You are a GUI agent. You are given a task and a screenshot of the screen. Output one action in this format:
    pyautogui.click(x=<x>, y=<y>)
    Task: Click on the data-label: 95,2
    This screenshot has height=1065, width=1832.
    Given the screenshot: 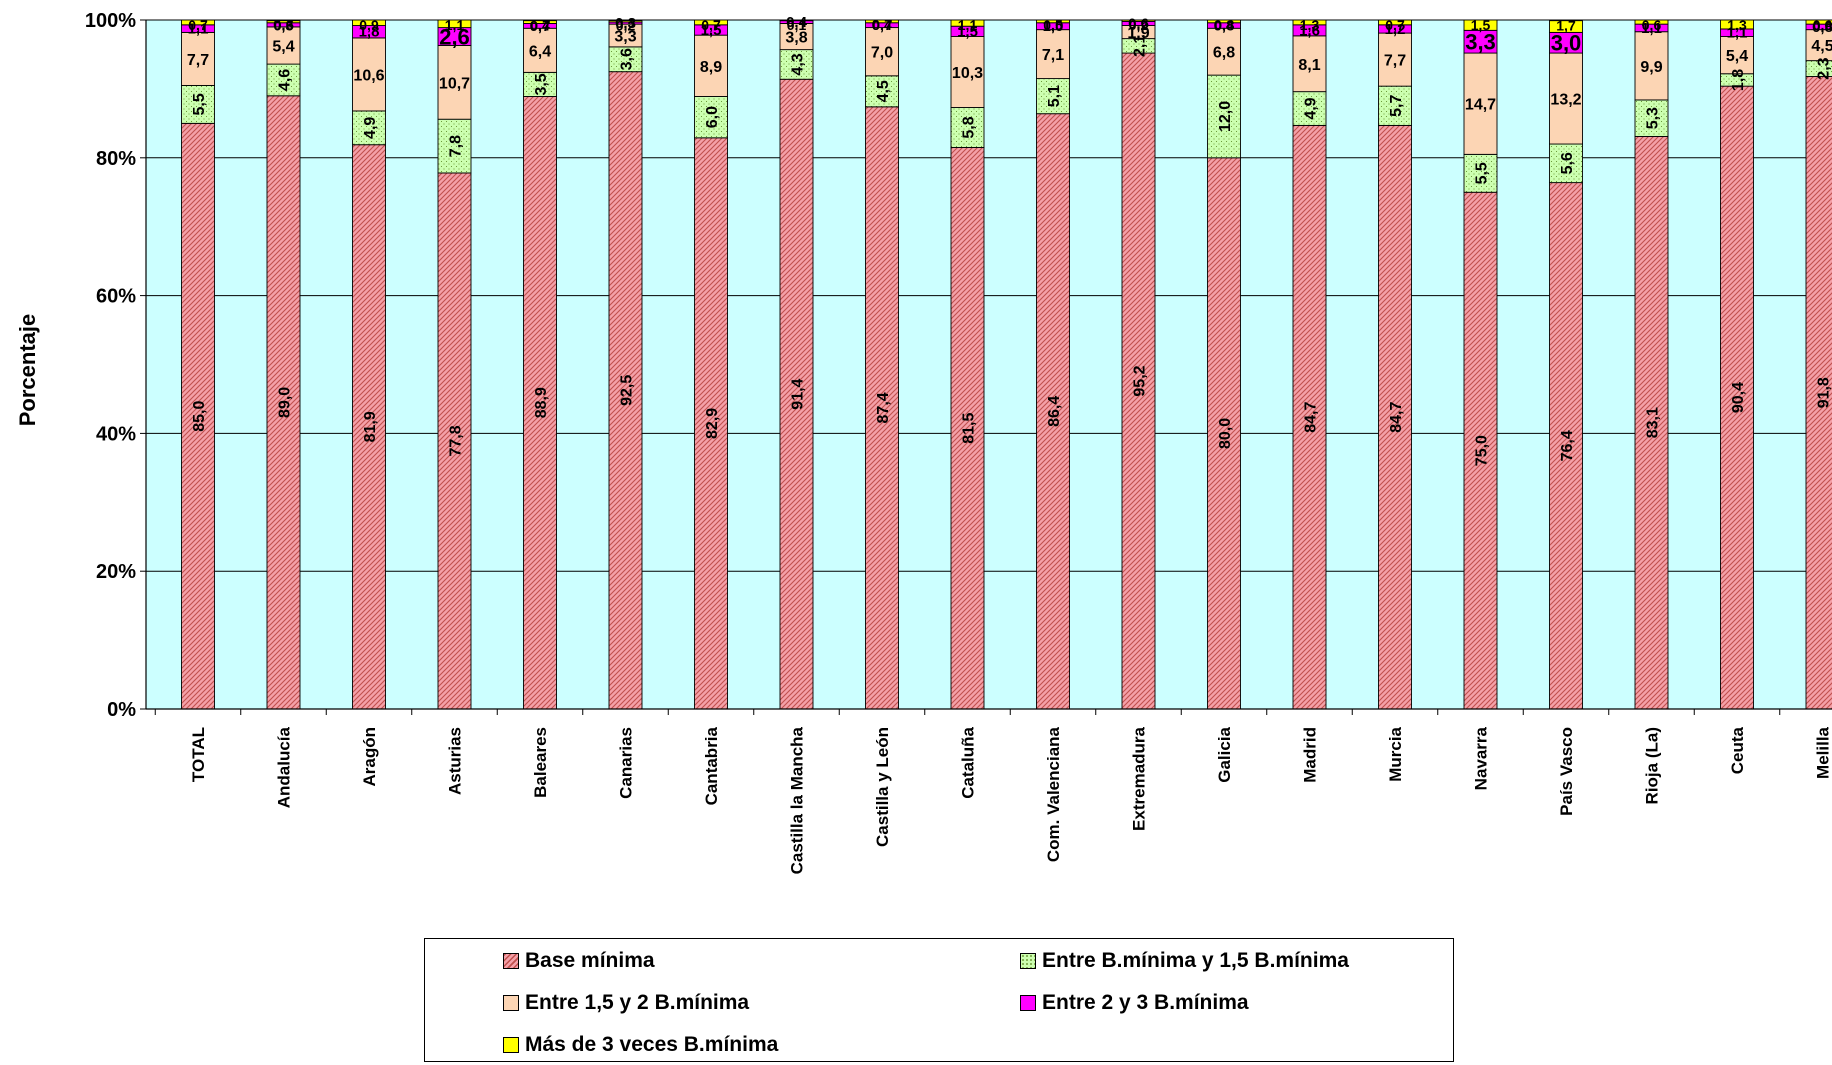 What is the action you would take?
    pyautogui.click(x=1140, y=380)
    